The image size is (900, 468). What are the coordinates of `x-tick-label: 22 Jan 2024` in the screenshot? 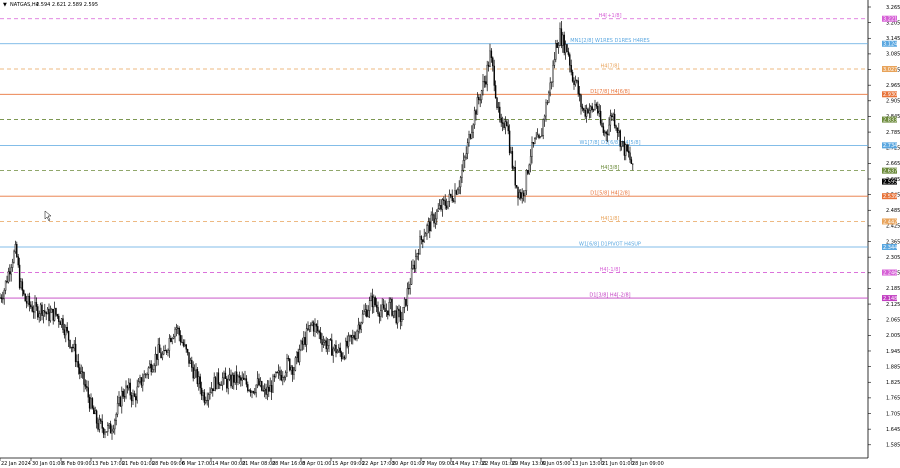 It's located at (16, 464).